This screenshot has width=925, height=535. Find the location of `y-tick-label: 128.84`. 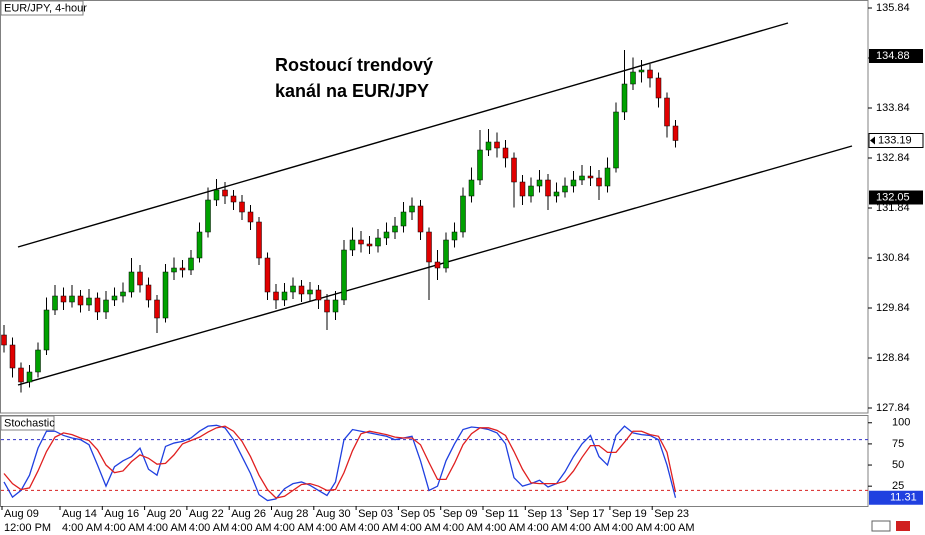

y-tick-label: 128.84 is located at coordinates (893, 358).